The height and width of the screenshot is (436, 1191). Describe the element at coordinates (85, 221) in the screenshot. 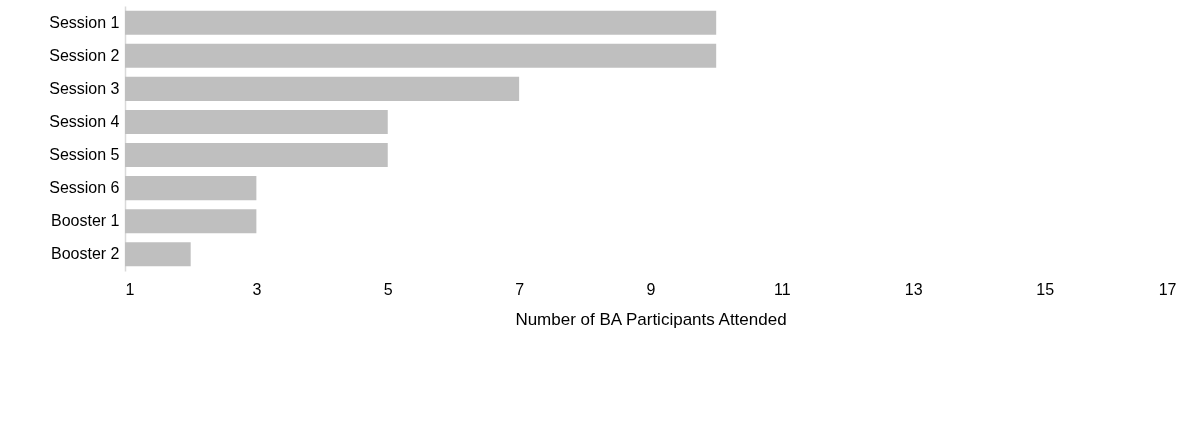

I see `y-tick-label: Booster 1` at that location.